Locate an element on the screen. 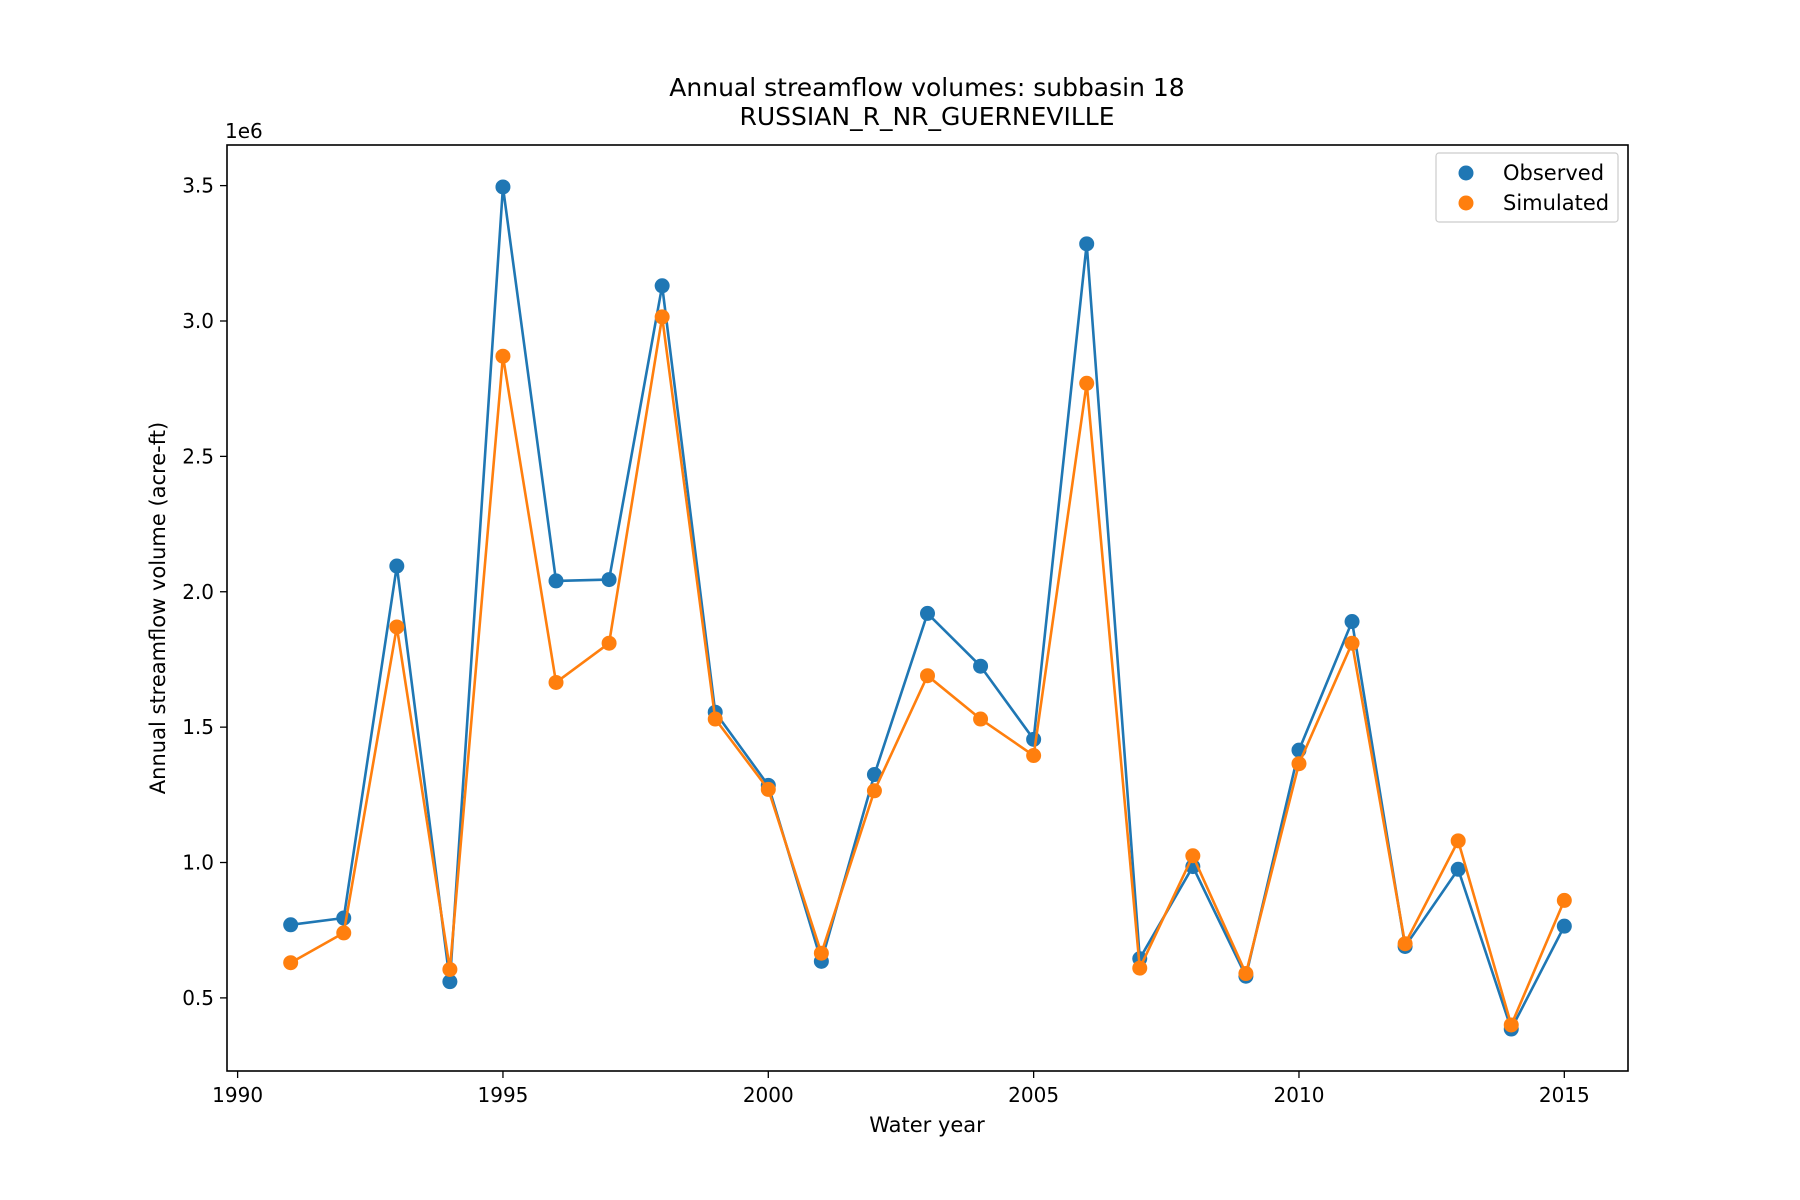  legend-marker-simulated is located at coordinates (1466, 203).